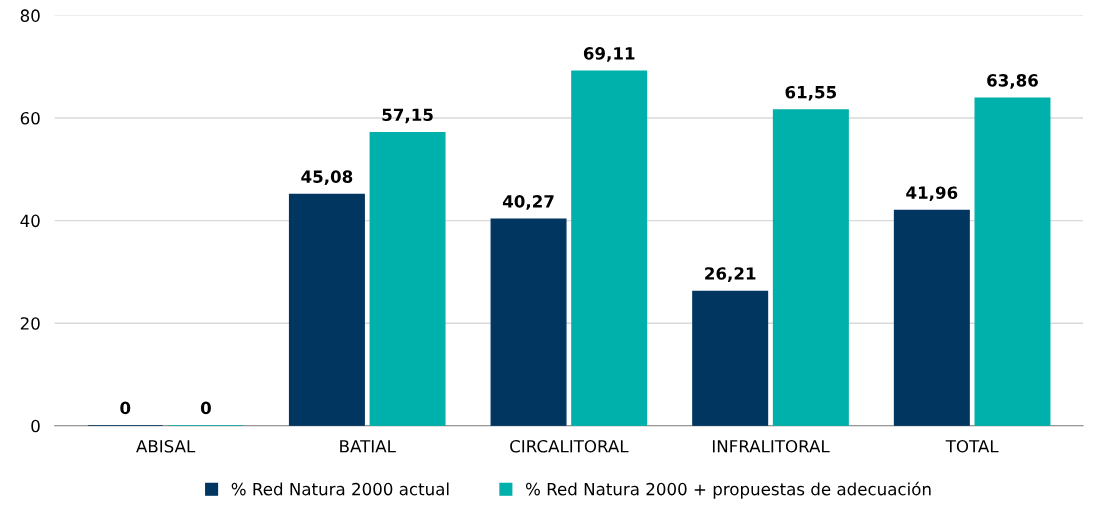 This screenshot has width=1094, height=513. Describe the element at coordinates (528, 202) in the screenshot. I see `data-label: 40,27` at that location.